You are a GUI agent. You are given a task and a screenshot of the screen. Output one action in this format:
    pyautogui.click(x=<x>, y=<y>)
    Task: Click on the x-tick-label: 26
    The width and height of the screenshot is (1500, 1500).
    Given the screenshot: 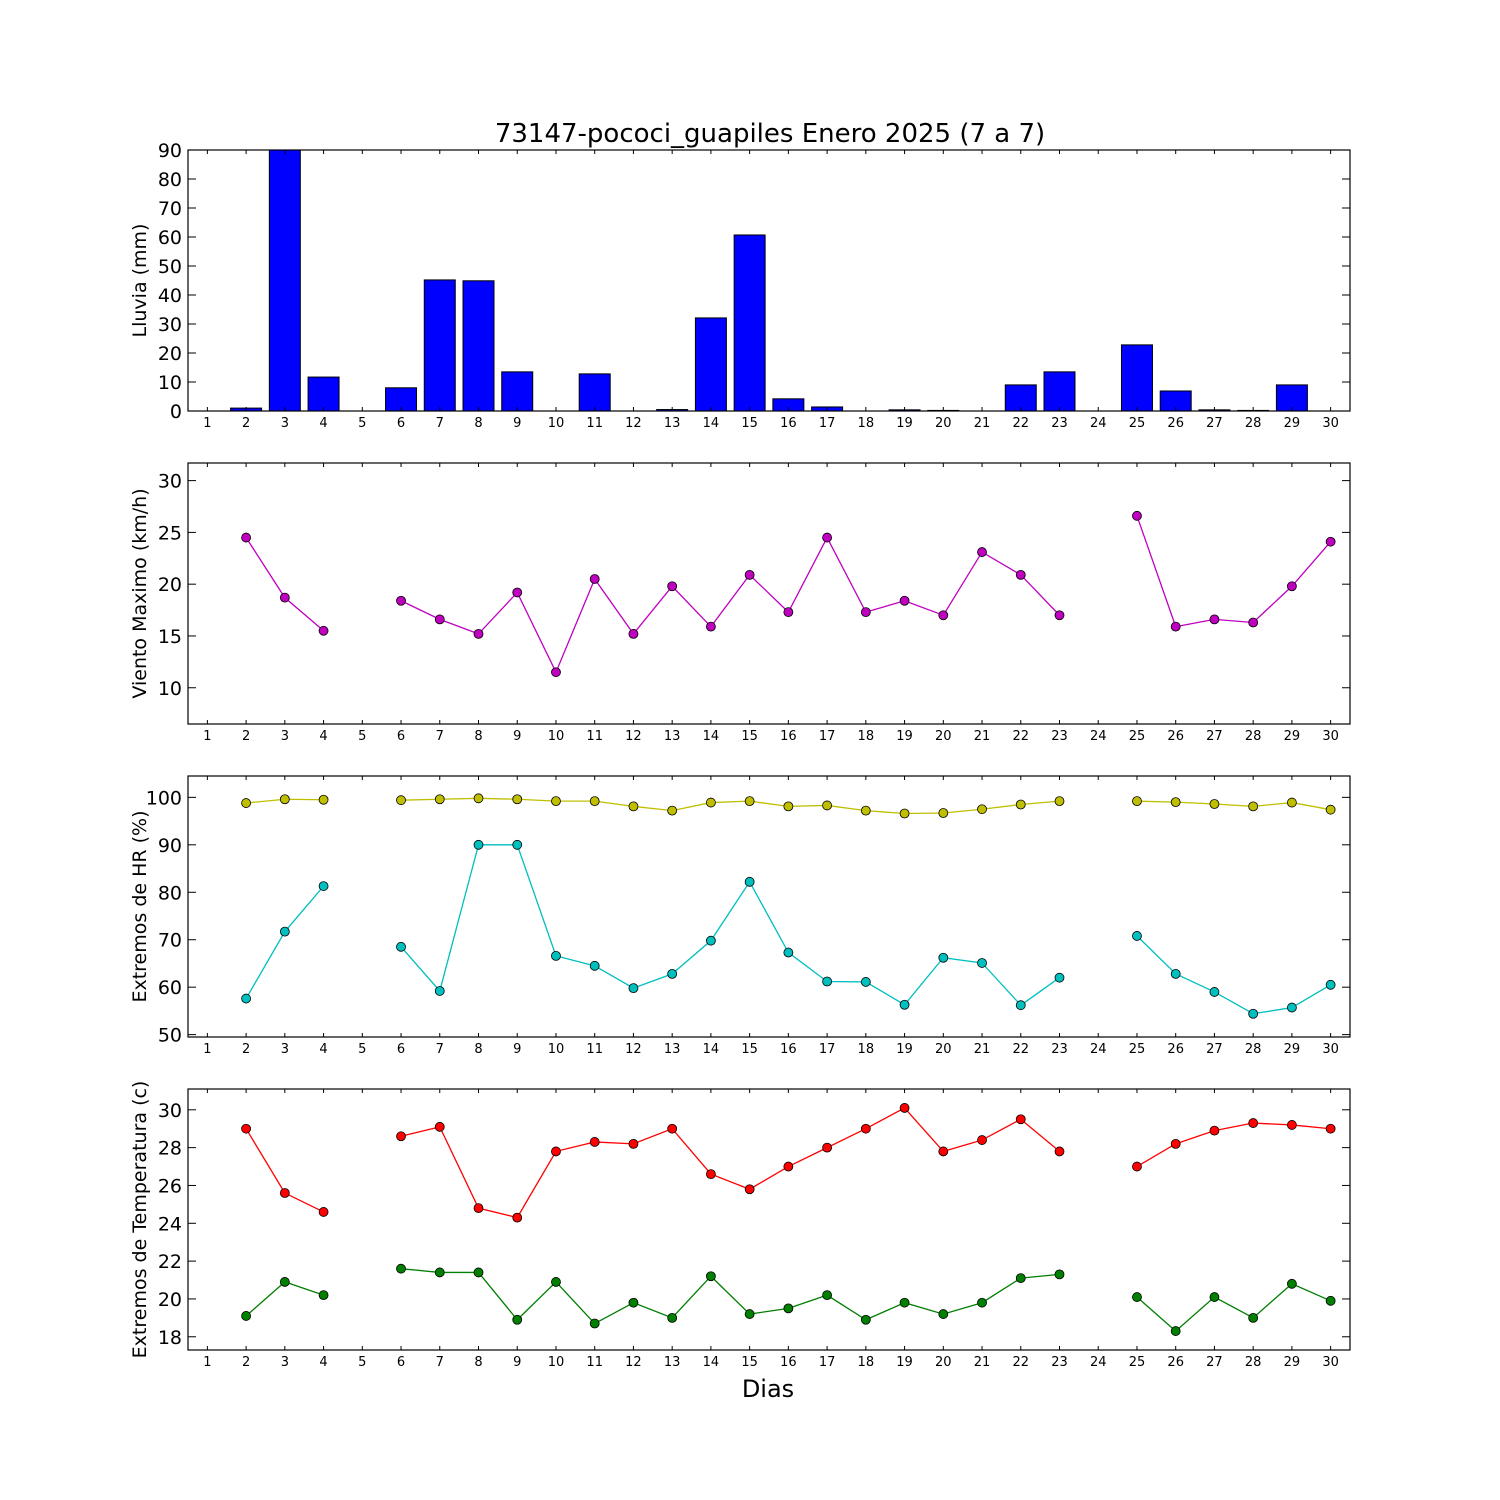 What is the action you would take?
    pyautogui.click(x=1175, y=423)
    